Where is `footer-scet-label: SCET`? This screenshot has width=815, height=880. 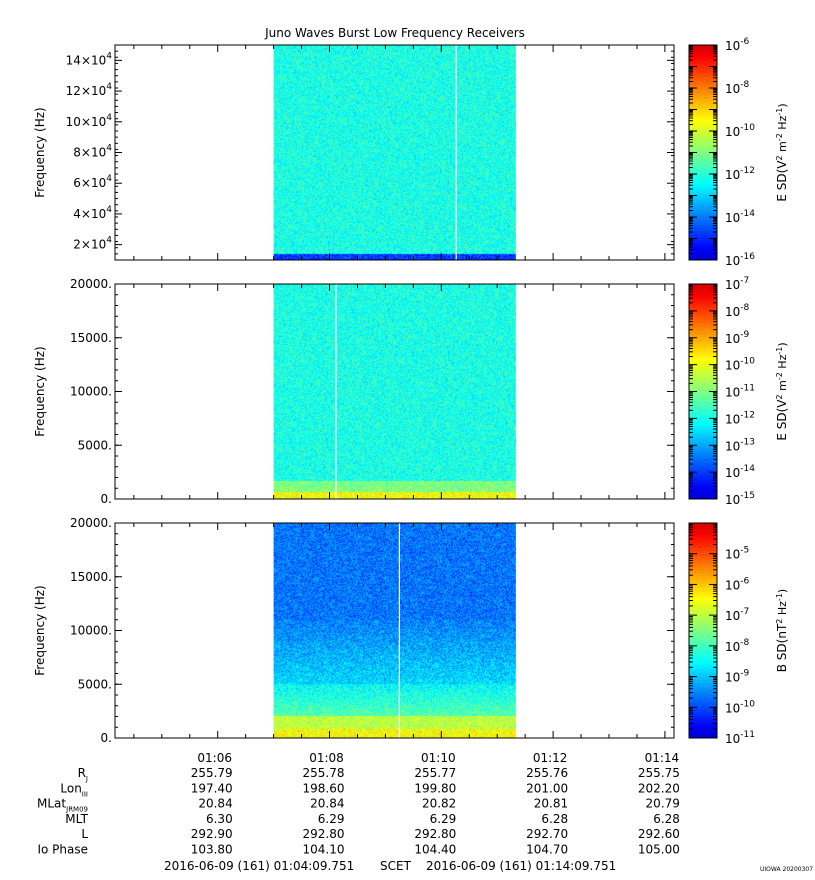
footer-scet-label: SCET is located at coordinates (396, 866).